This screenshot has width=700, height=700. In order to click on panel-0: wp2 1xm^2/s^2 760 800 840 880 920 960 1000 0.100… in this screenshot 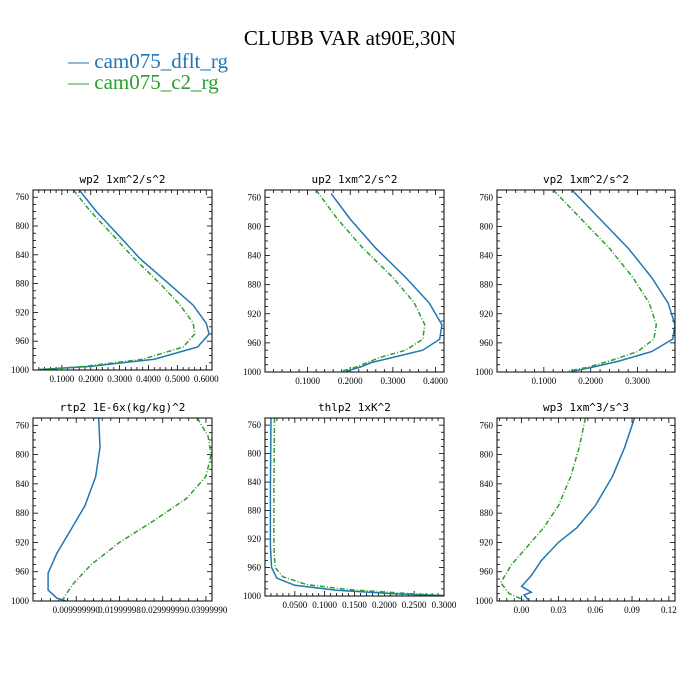, I will do `click(115, 278)`.